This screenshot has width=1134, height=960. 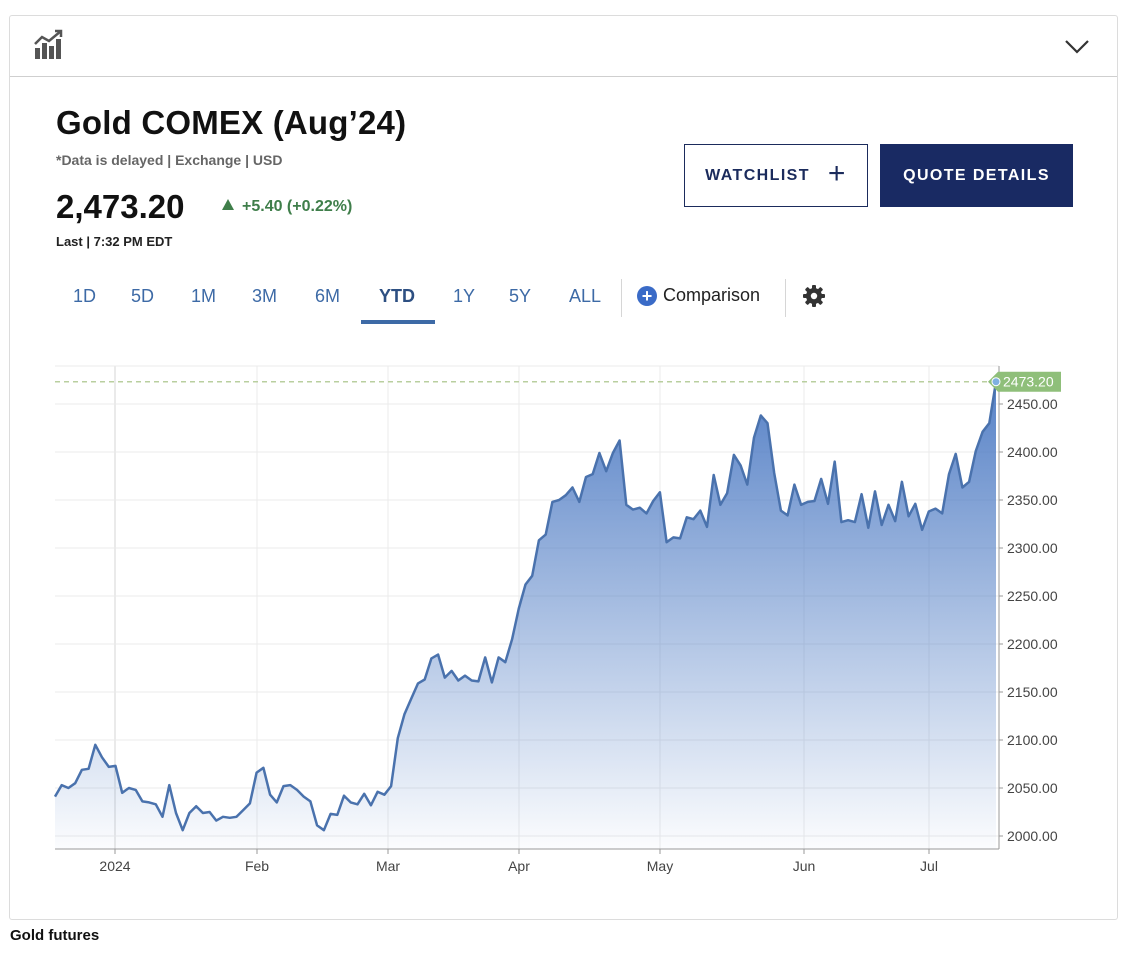 What do you see at coordinates (558, 381) in the screenshot?
I see `last-price-marker: 2473.20` at bounding box center [558, 381].